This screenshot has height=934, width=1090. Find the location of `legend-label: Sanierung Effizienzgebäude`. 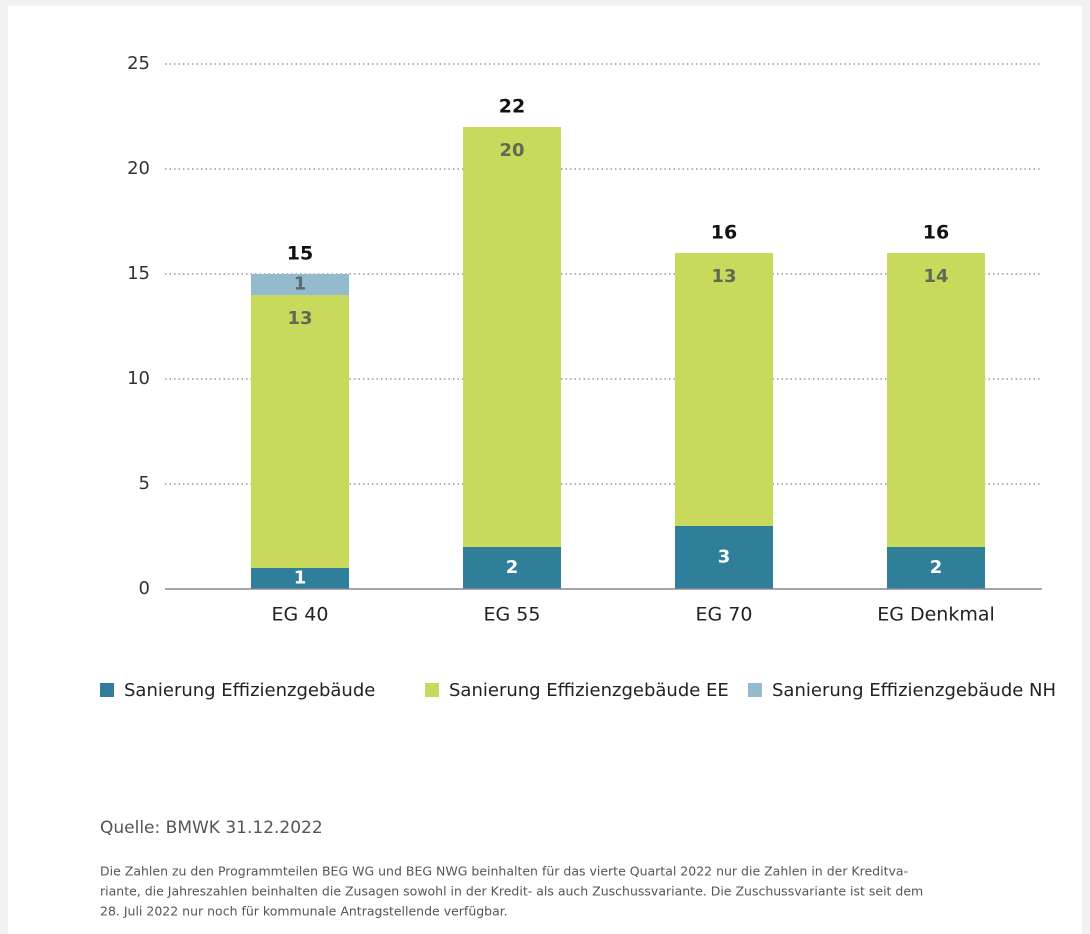

legend-label: Sanierung Effizienzgebäude is located at coordinates (249, 690).